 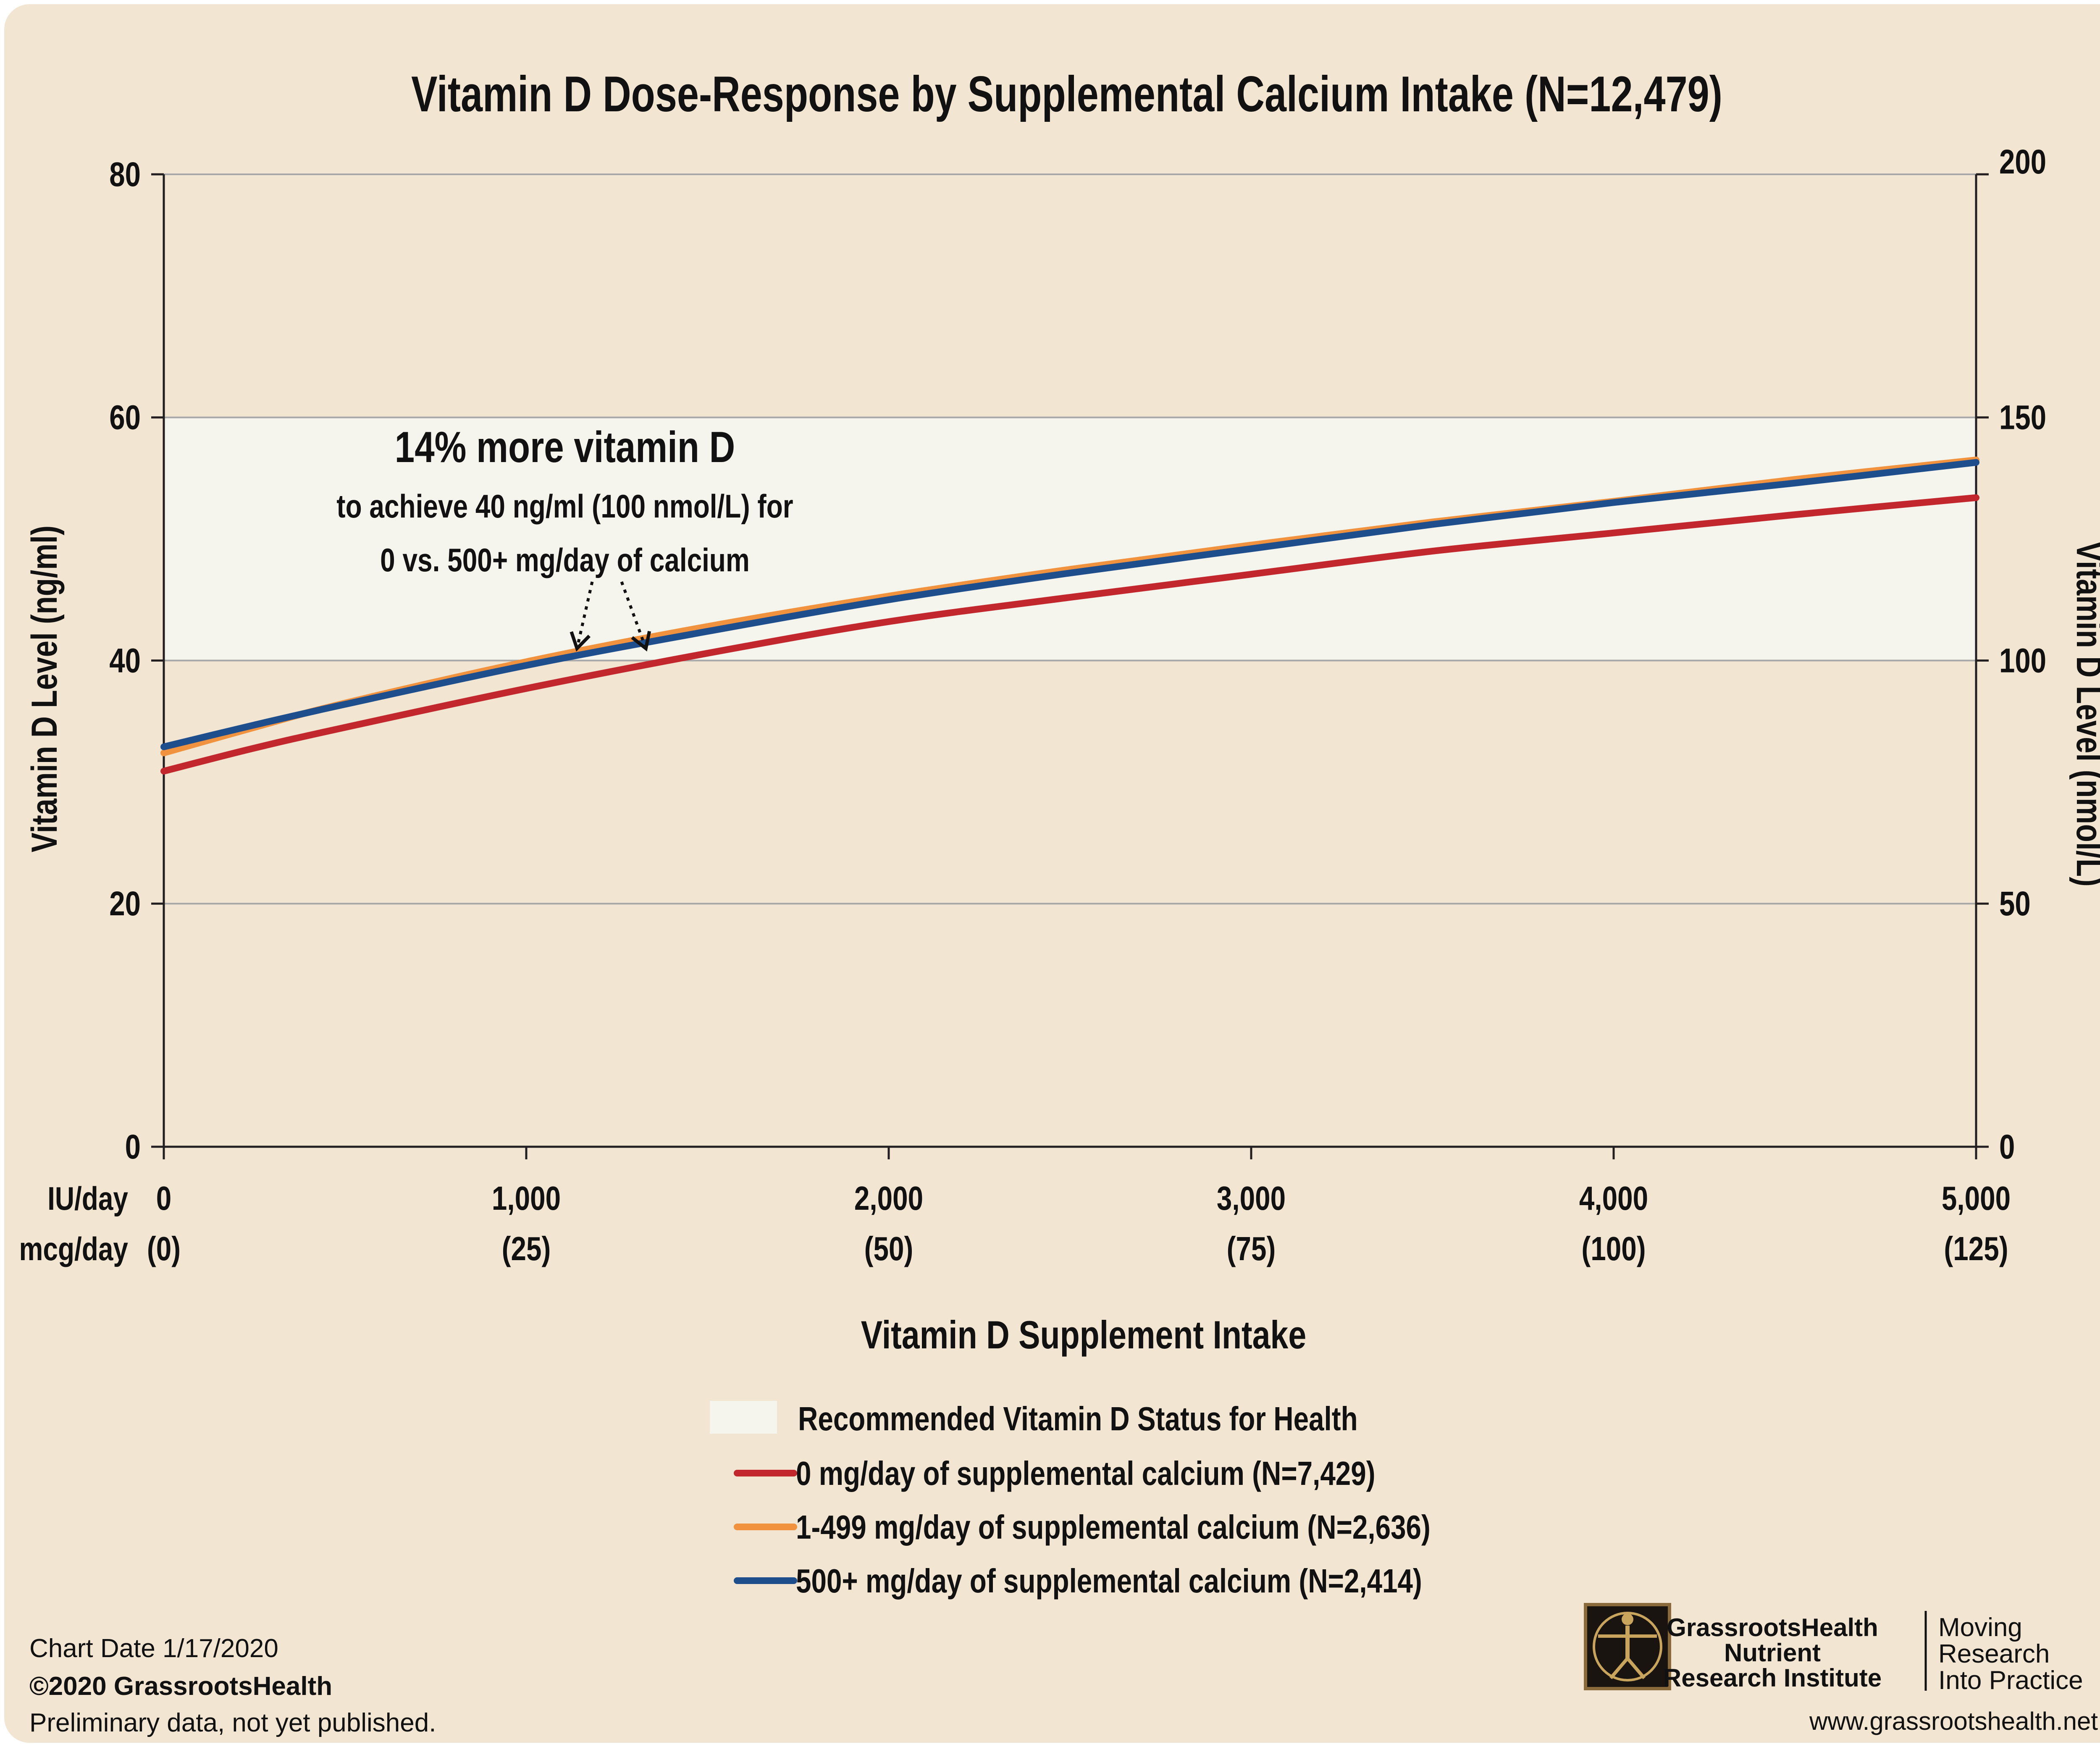 What do you see at coordinates (1251, 1249) in the screenshot?
I see `x-tick-label-secondary-3: (75)` at bounding box center [1251, 1249].